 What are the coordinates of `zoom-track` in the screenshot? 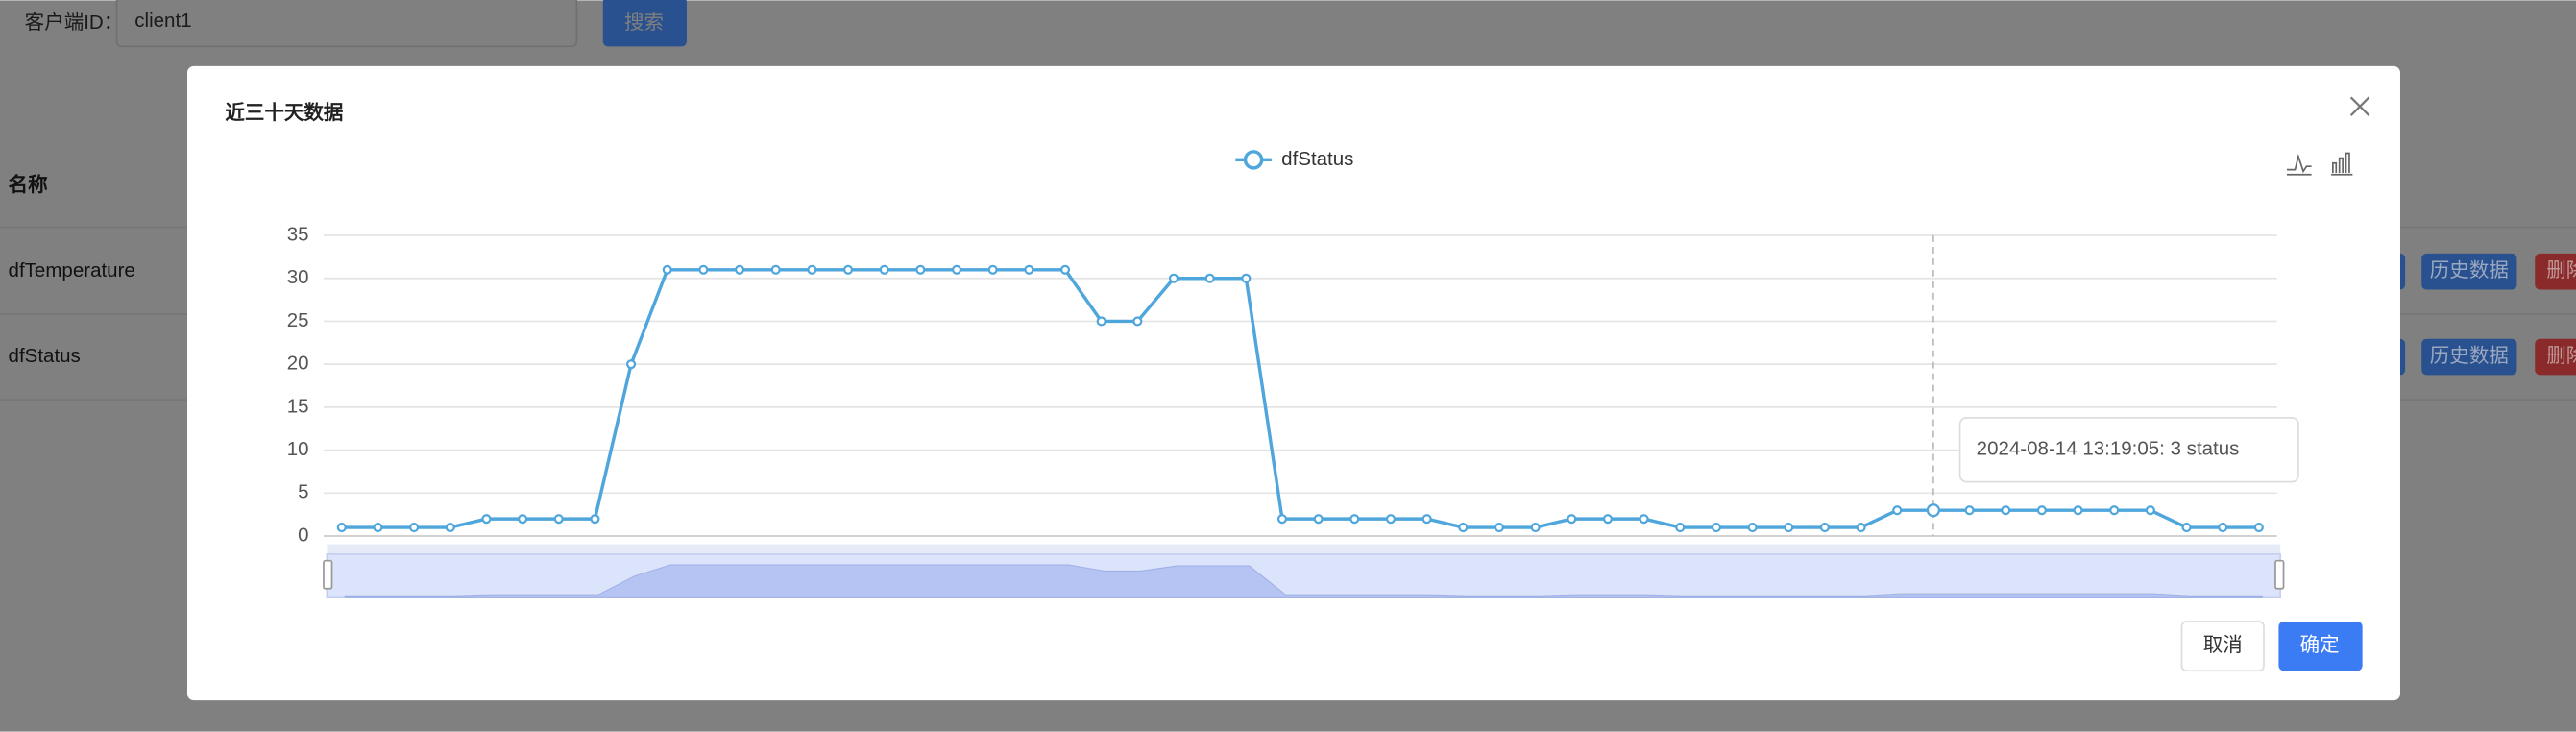 It's located at (1304, 549).